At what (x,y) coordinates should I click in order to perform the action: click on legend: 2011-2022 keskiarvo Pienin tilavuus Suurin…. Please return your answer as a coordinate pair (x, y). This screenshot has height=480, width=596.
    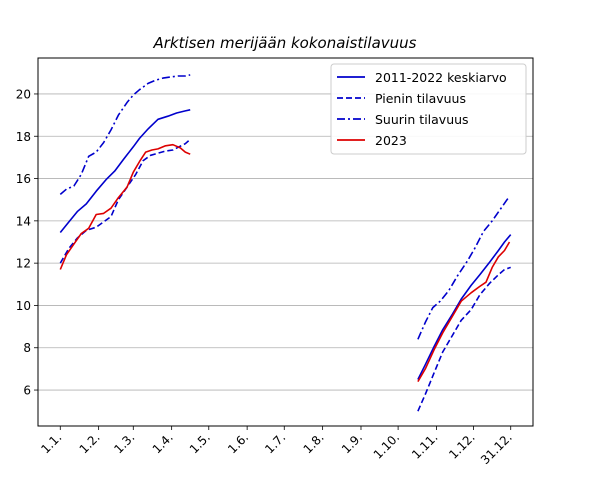
    Looking at the image, I should click on (428, 109).